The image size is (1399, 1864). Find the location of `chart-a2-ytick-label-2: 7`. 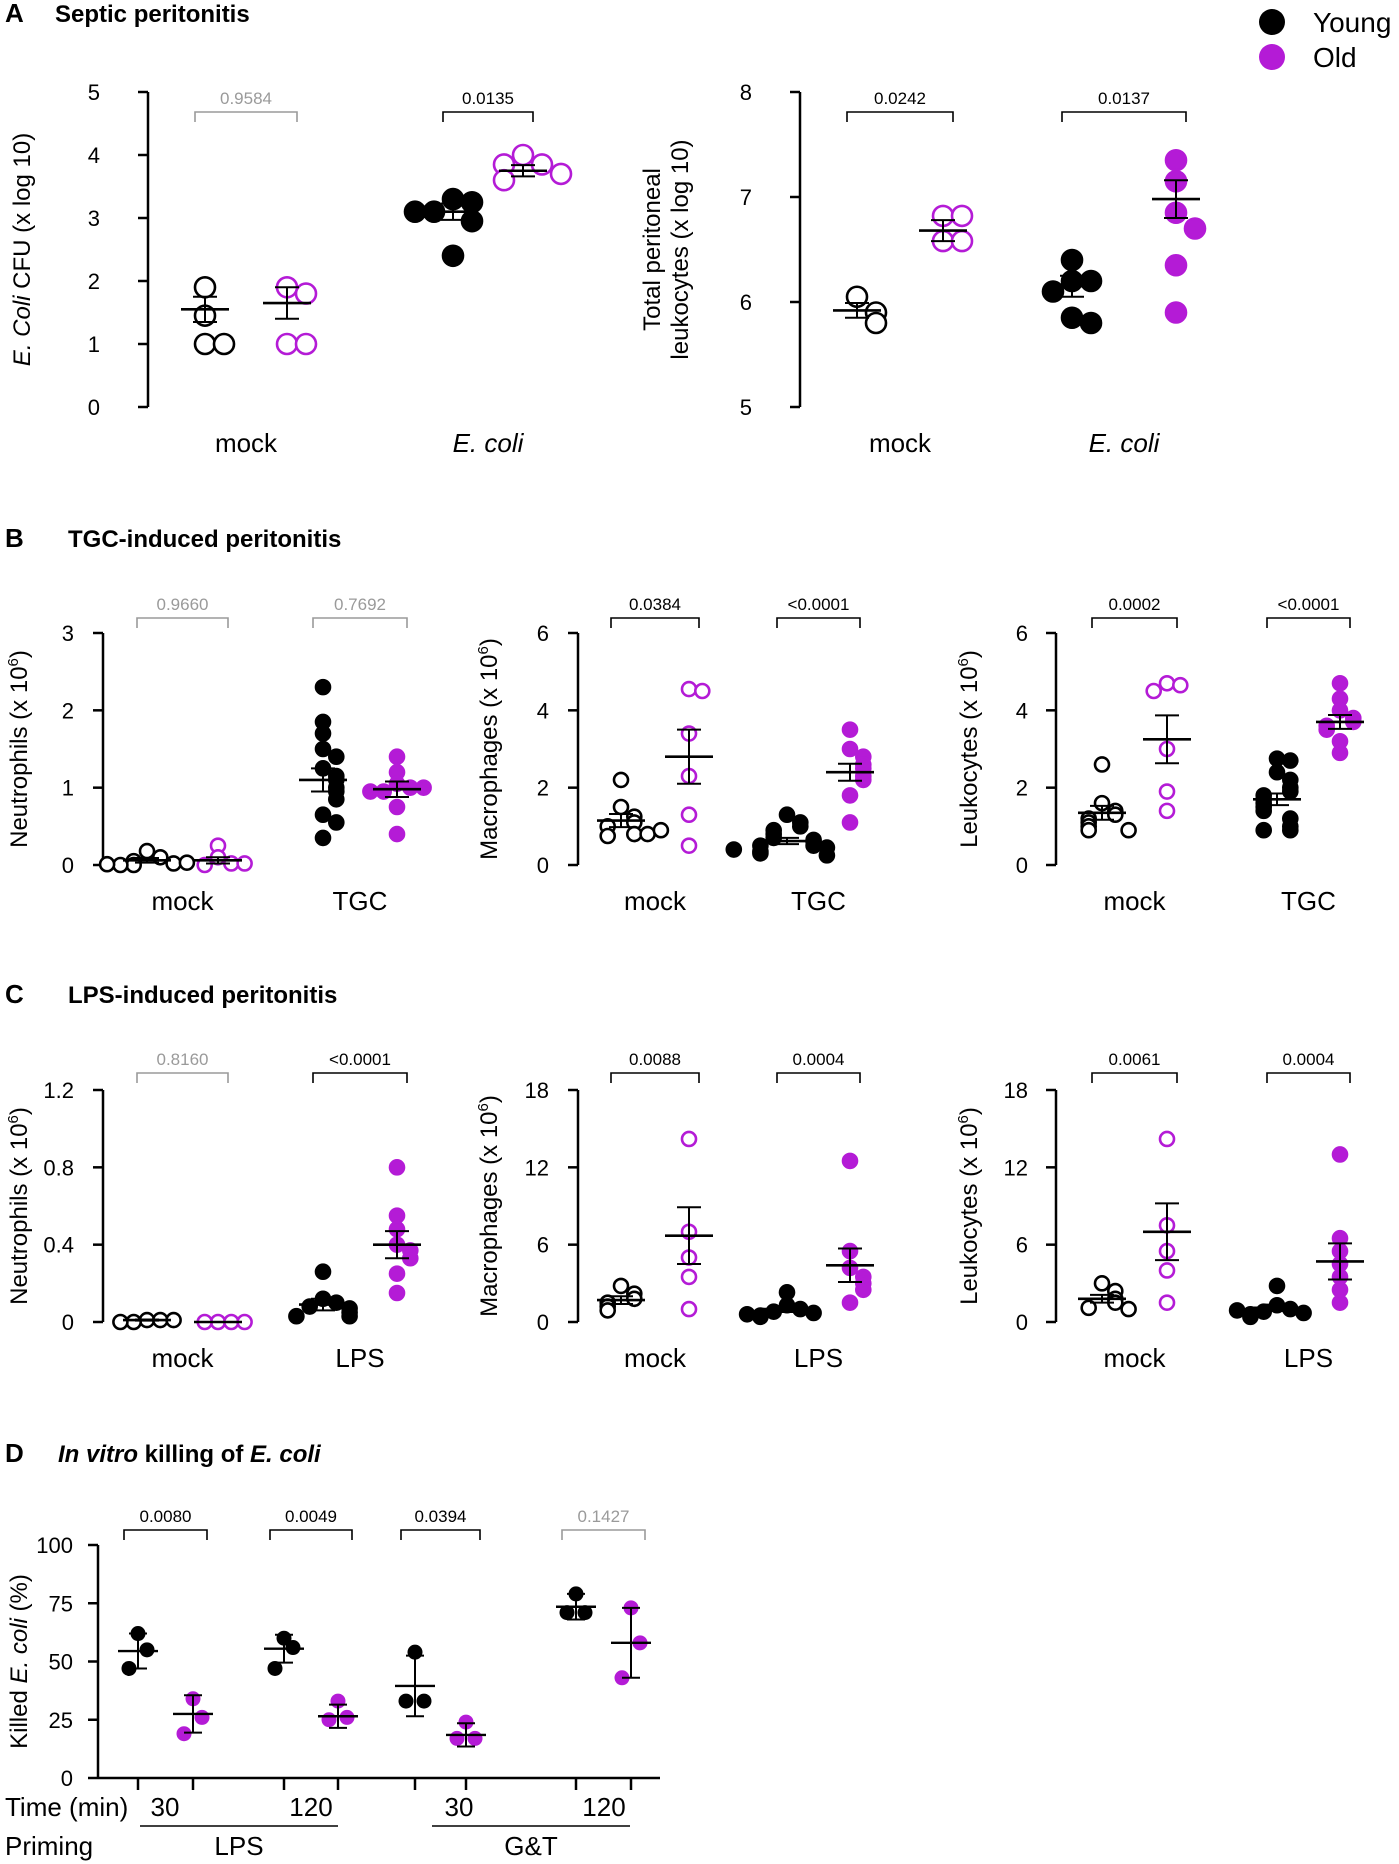

chart-a2-ytick-label-2: 7 is located at coordinates (746, 197).